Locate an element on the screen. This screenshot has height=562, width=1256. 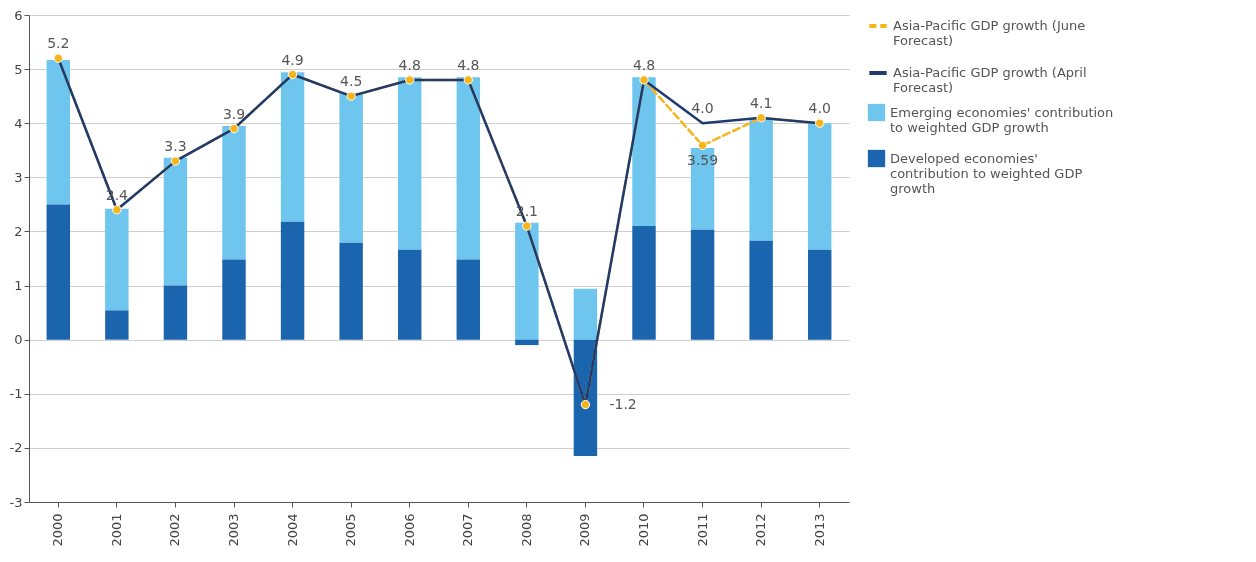
x-tick-label: 2013 is located at coordinates (819, 530).